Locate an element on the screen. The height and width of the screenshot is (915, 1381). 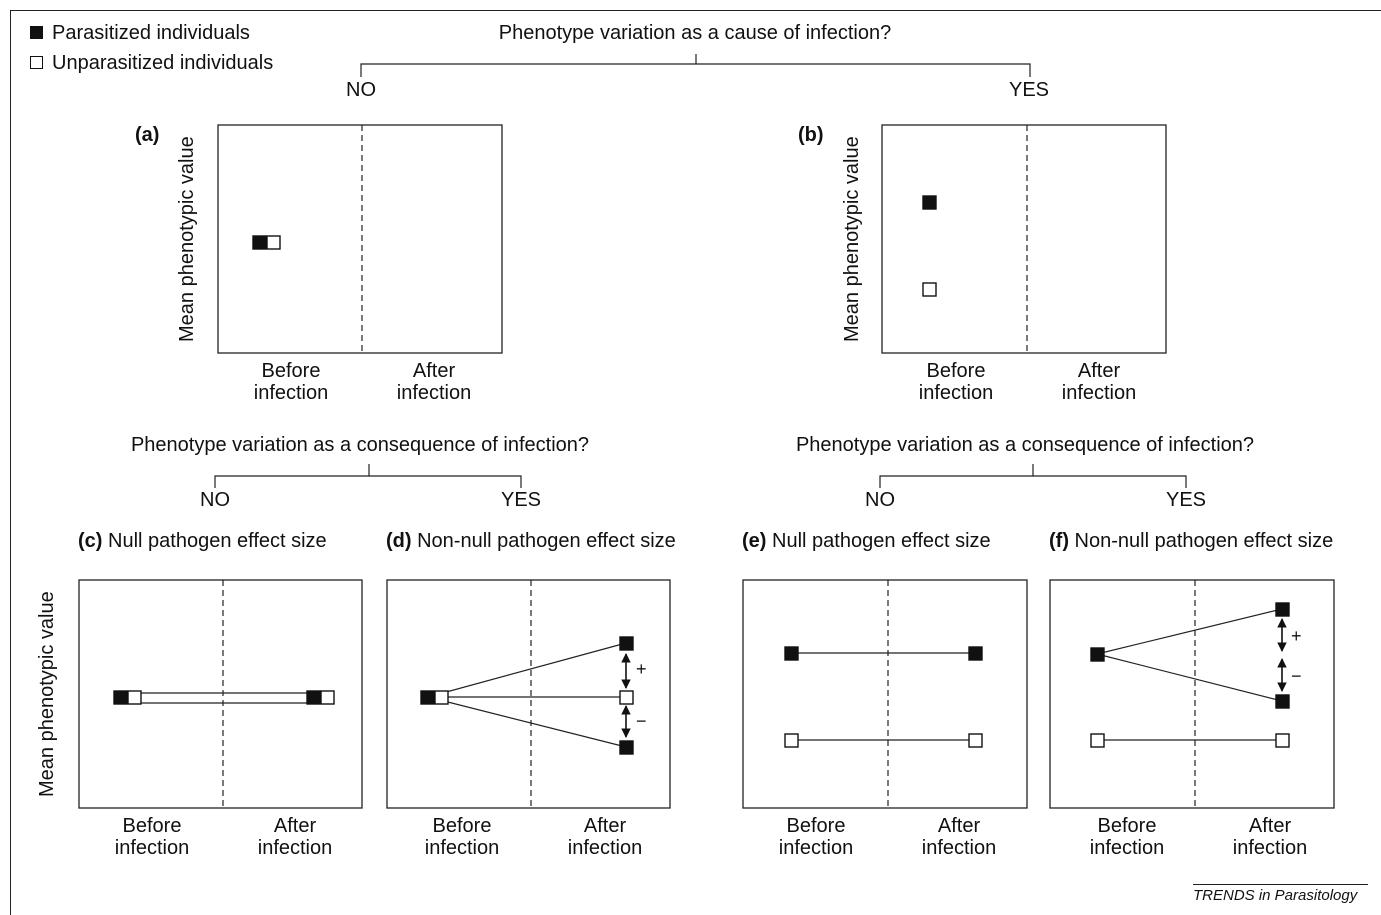
legend-unparasitized-marker is located at coordinates (36, 62).